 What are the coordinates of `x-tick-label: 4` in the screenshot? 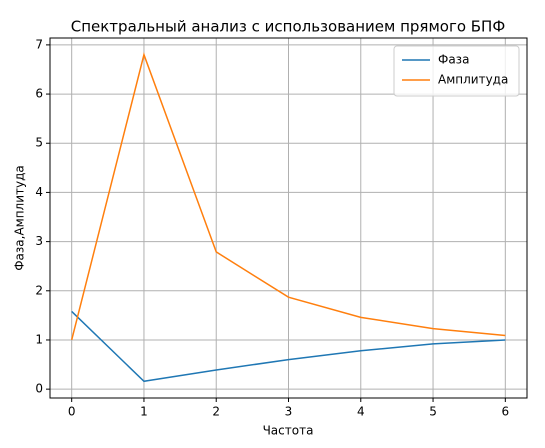 It's located at (361, 412).